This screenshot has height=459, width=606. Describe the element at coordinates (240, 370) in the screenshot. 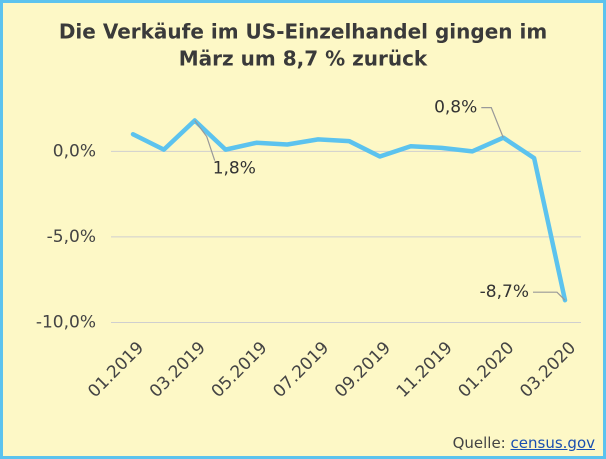

I see `x-tick-label: 05.2019` at that location.